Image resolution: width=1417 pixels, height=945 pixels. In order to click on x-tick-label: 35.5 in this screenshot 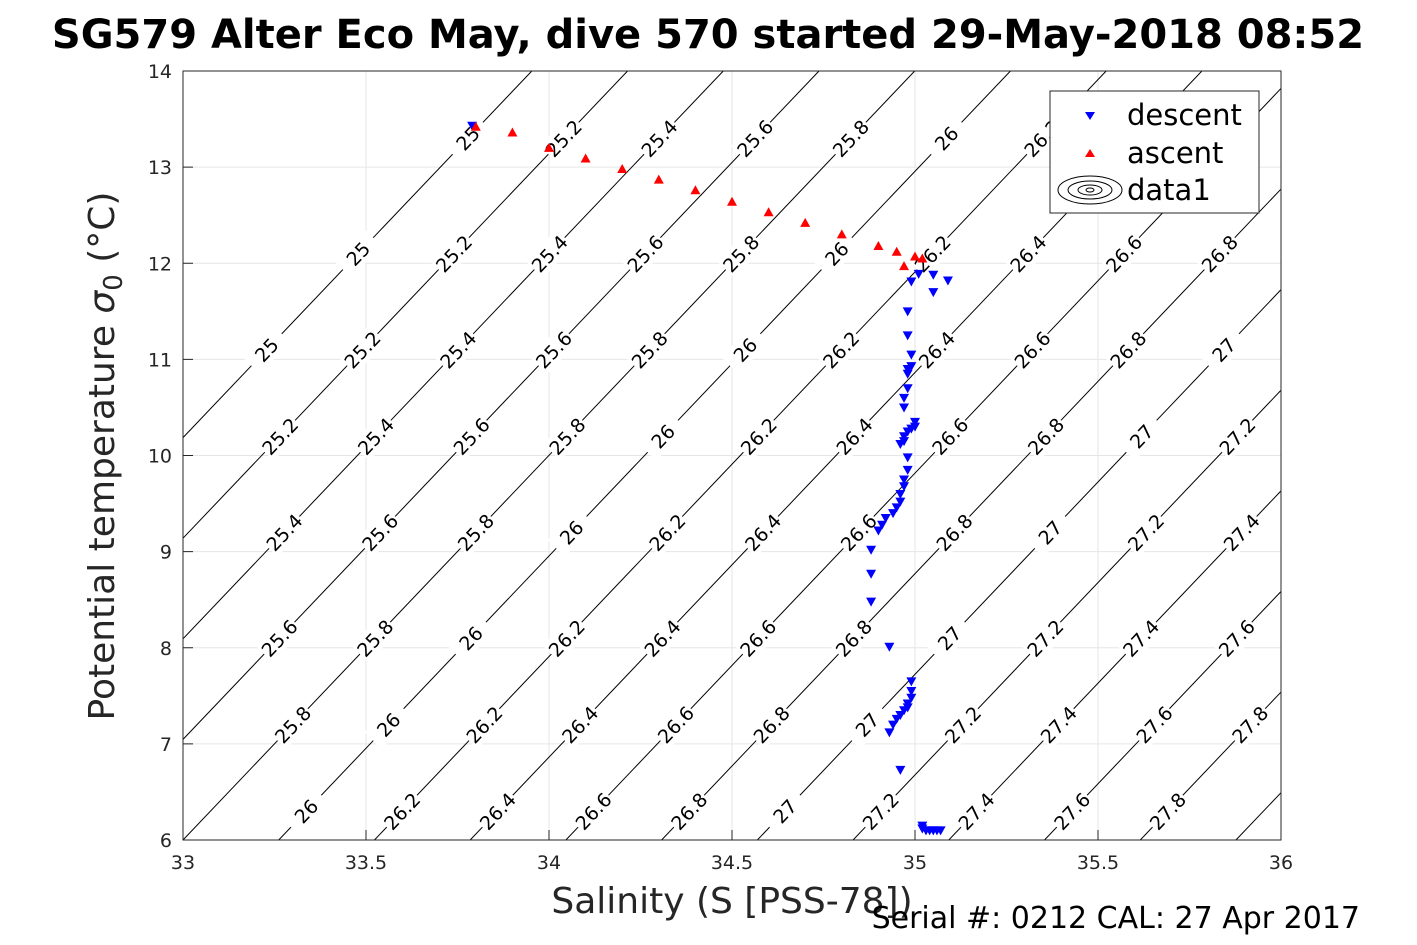, I will do `click(1098, 863)`.